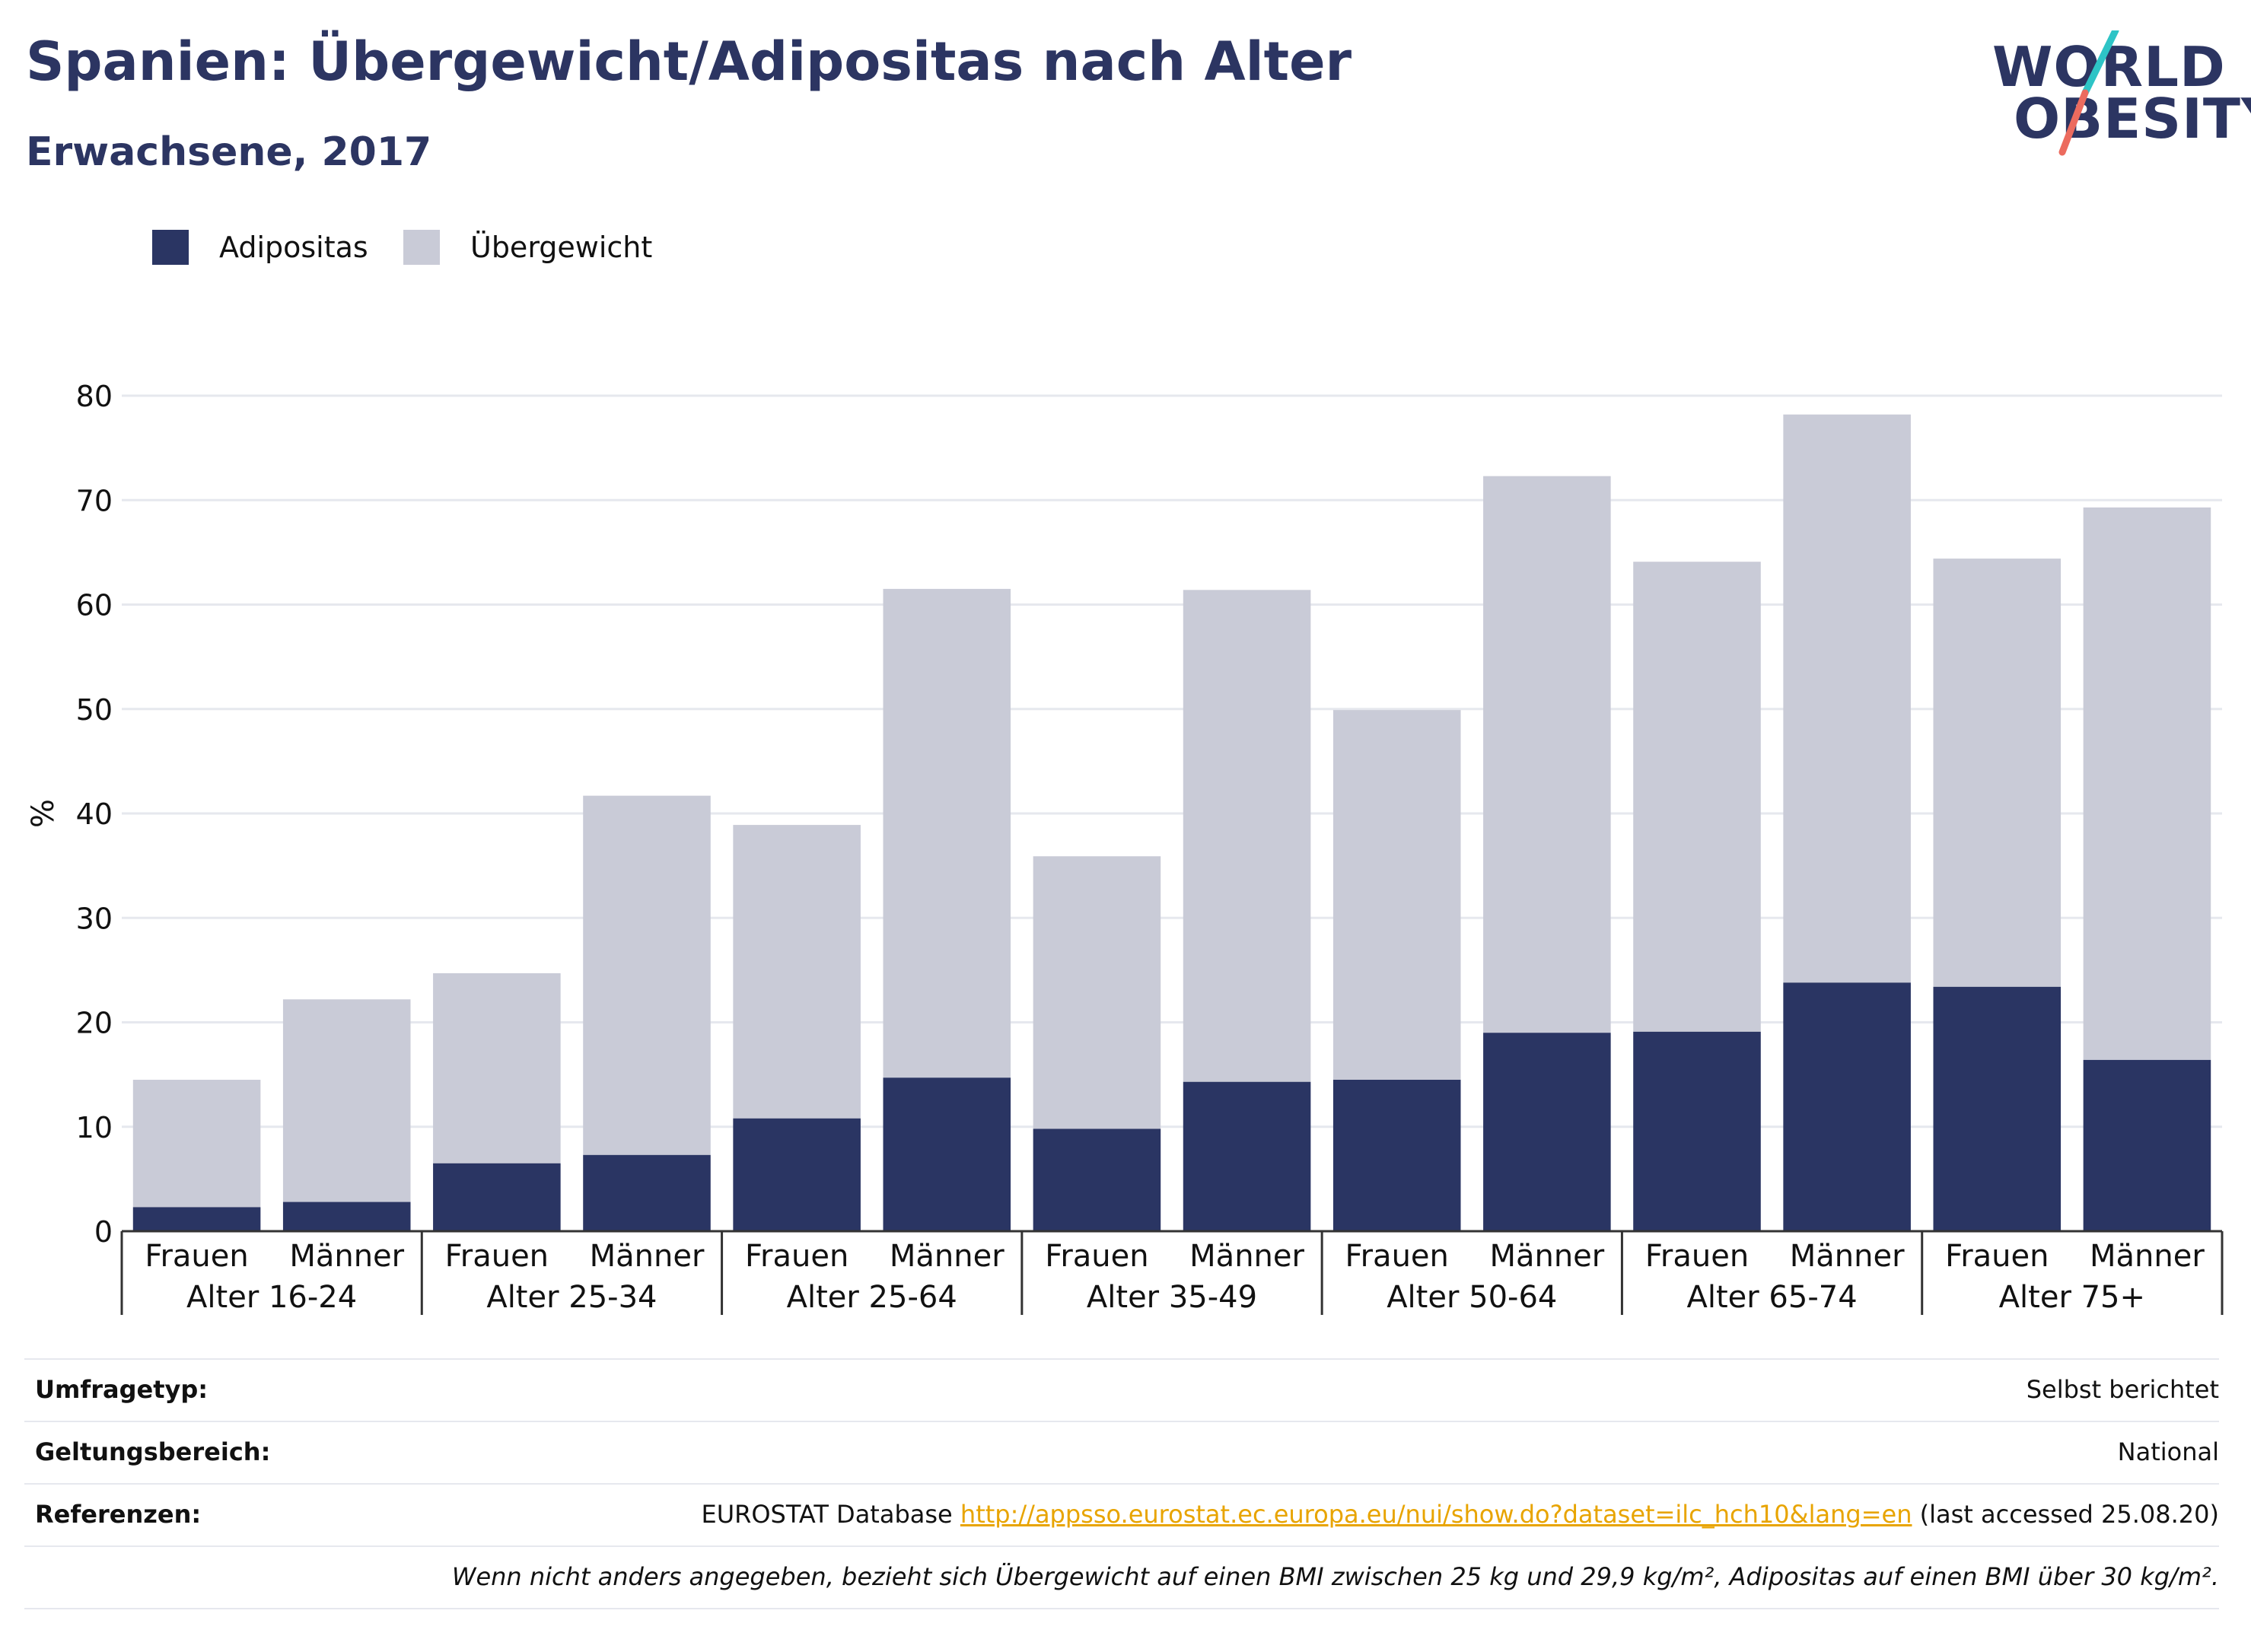 This screenshot has width=2251, height=1652. I want to click on legend-label-adipositas: Adipositas, so click(293, 247).